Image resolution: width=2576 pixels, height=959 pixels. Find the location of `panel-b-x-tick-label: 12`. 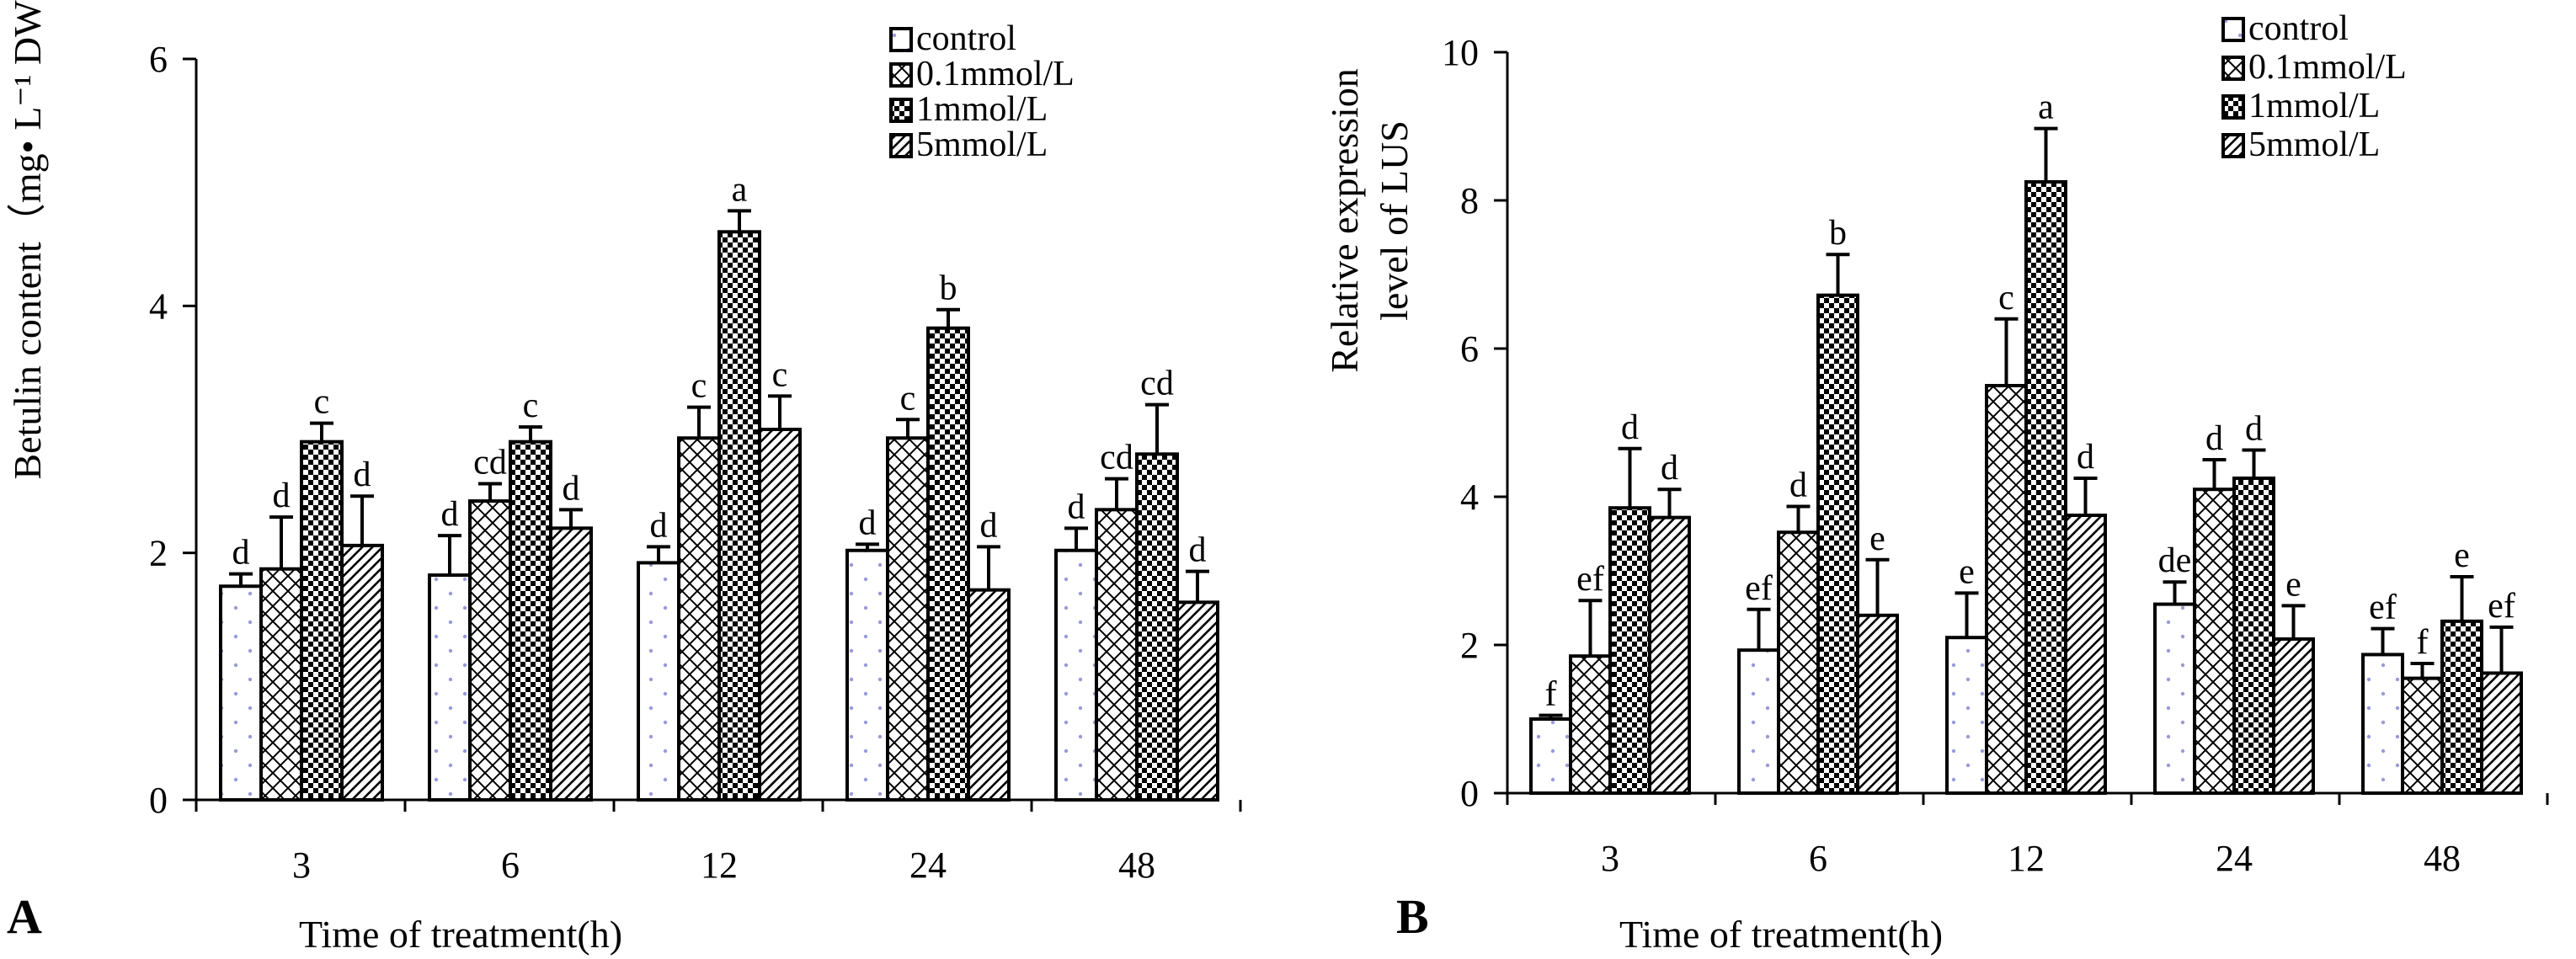

panel-b-x-tick-label: 12 is located at coordinates (2026, 858).